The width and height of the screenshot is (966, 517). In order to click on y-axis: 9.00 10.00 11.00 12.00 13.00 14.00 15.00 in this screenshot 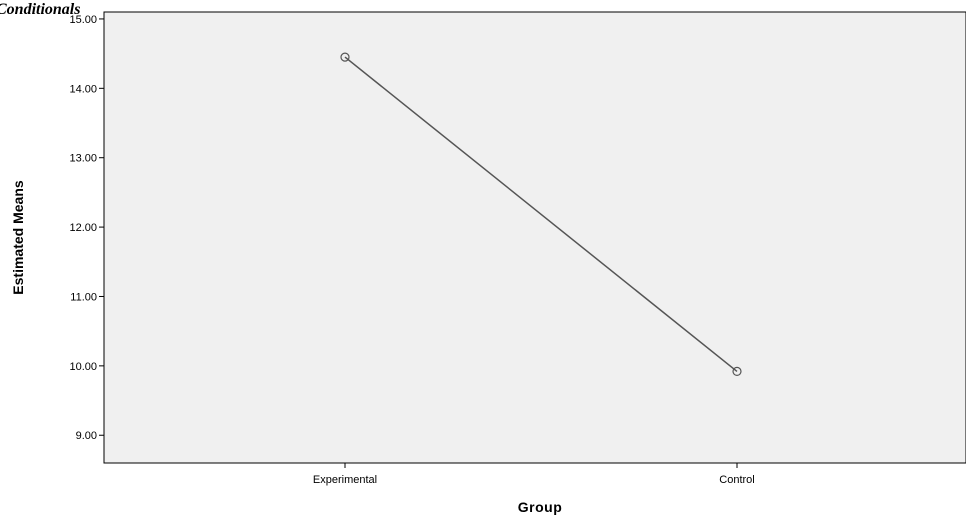, I will do `click(86, 228)`.